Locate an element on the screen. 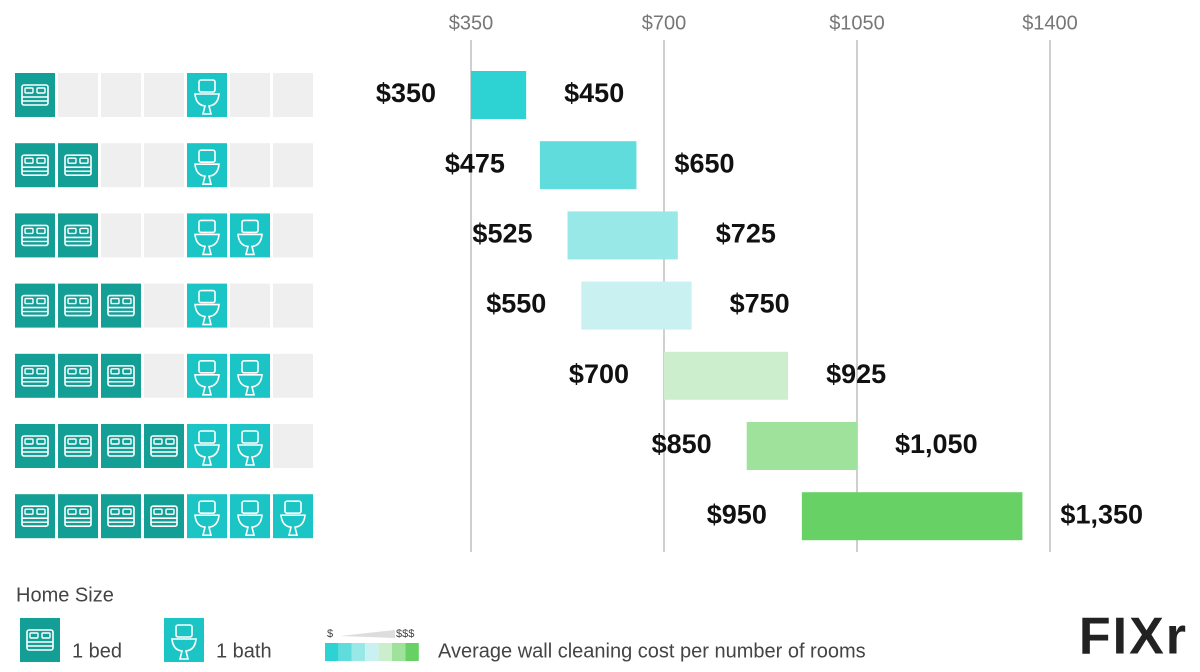 Image resolution: width=1200 pixels, height=672 pixels. low-label: $525 is located at coordinates (502, 234).